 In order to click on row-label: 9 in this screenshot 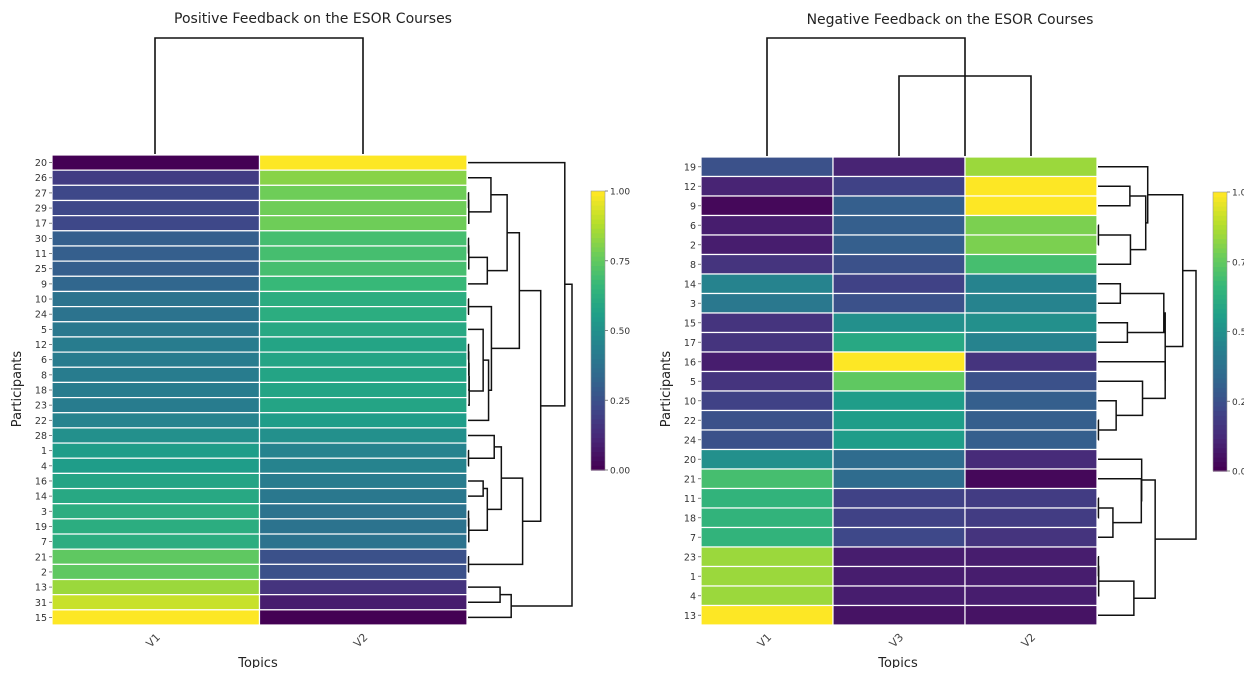, I will do `click(693, 206)`.